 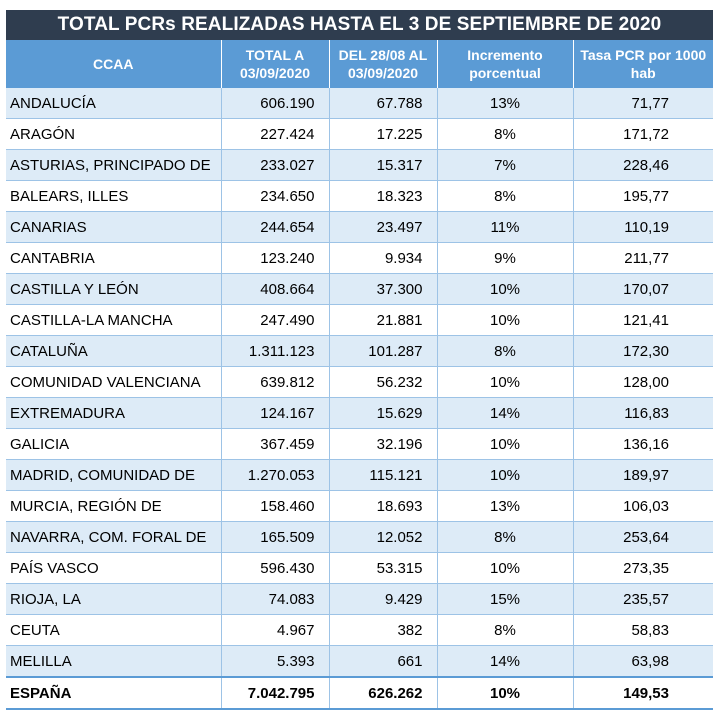 I want to click on table-row: RIOJA, LA 74.083 9.429 15% 235,57, so click(x=359, y=599).